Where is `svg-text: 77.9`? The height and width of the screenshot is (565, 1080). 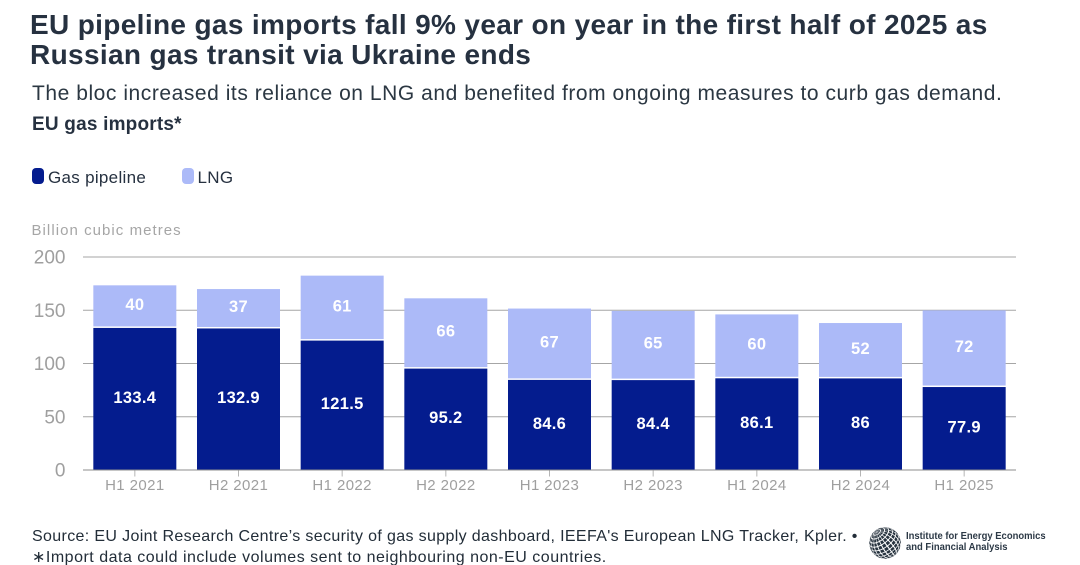 svg-text: 77.9 is located at coordinates (964, 427).